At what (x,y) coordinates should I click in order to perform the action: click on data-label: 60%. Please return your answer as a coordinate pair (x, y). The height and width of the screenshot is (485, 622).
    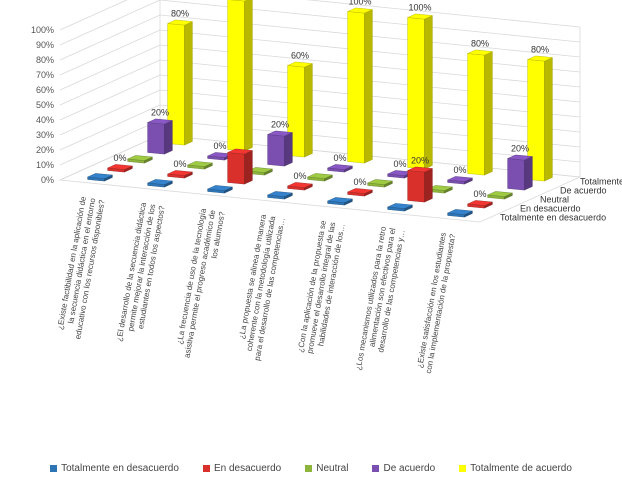
    Looking at the image, I should click on (300, 56).